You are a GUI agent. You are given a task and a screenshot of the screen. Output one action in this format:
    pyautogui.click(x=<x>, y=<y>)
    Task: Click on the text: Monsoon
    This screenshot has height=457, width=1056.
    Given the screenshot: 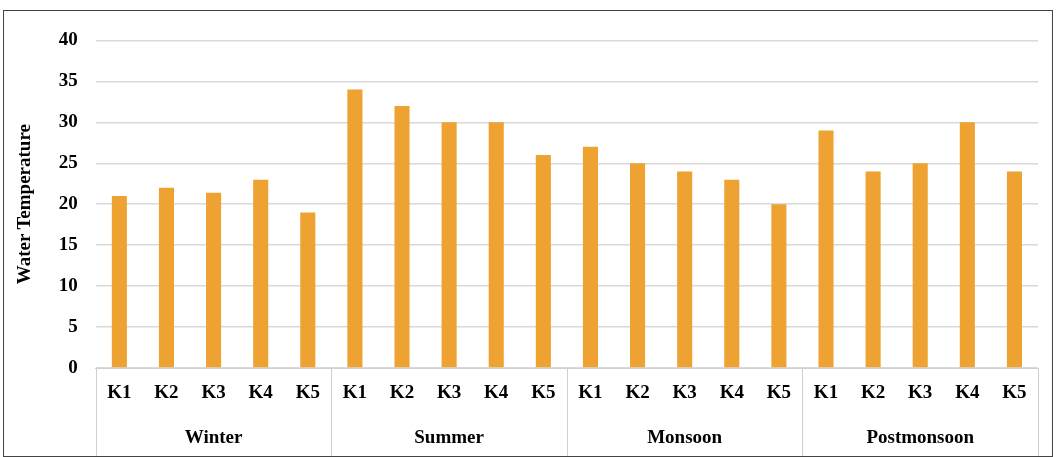 What is the action you would take?
    pyautogui.click(x=685, y=436)
    